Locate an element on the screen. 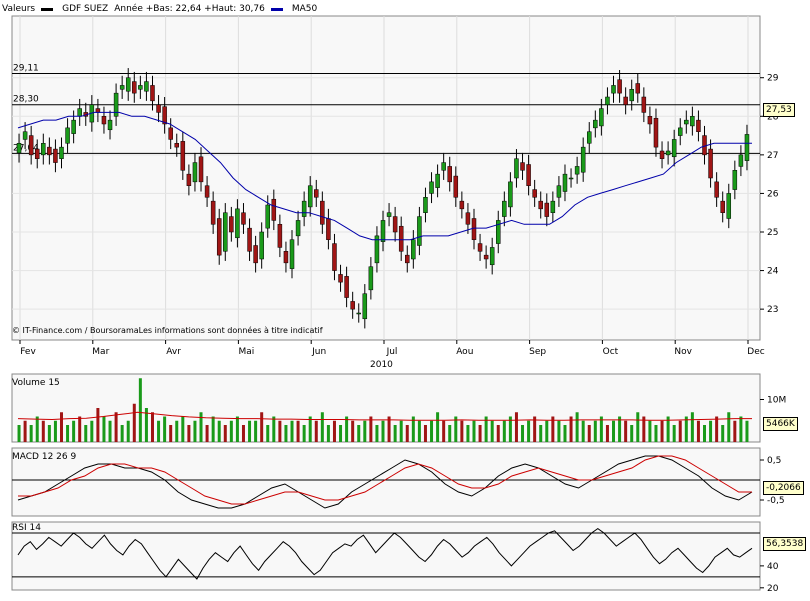 Image resolution: width=810 pixels, height=601 pixels. last-macd-label: -0,2066 is located at coordinates (783, 488).